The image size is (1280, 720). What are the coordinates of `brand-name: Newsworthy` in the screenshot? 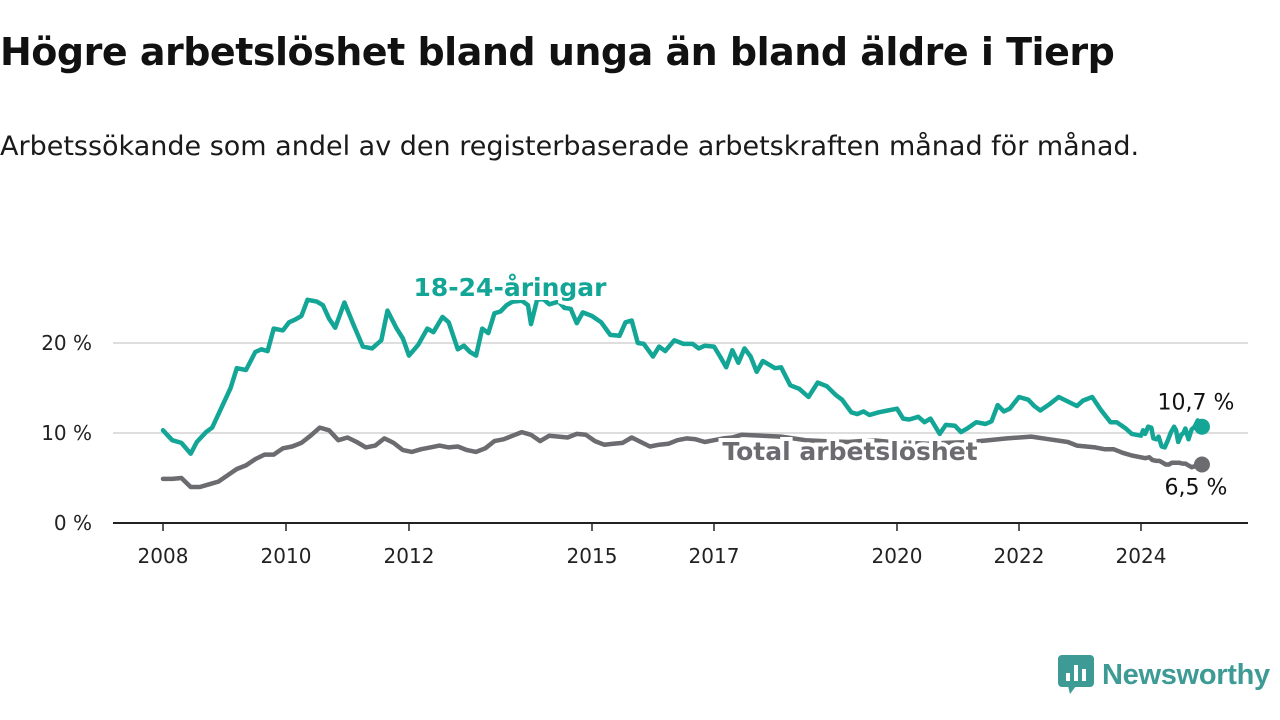 It's located at (1186, 674).